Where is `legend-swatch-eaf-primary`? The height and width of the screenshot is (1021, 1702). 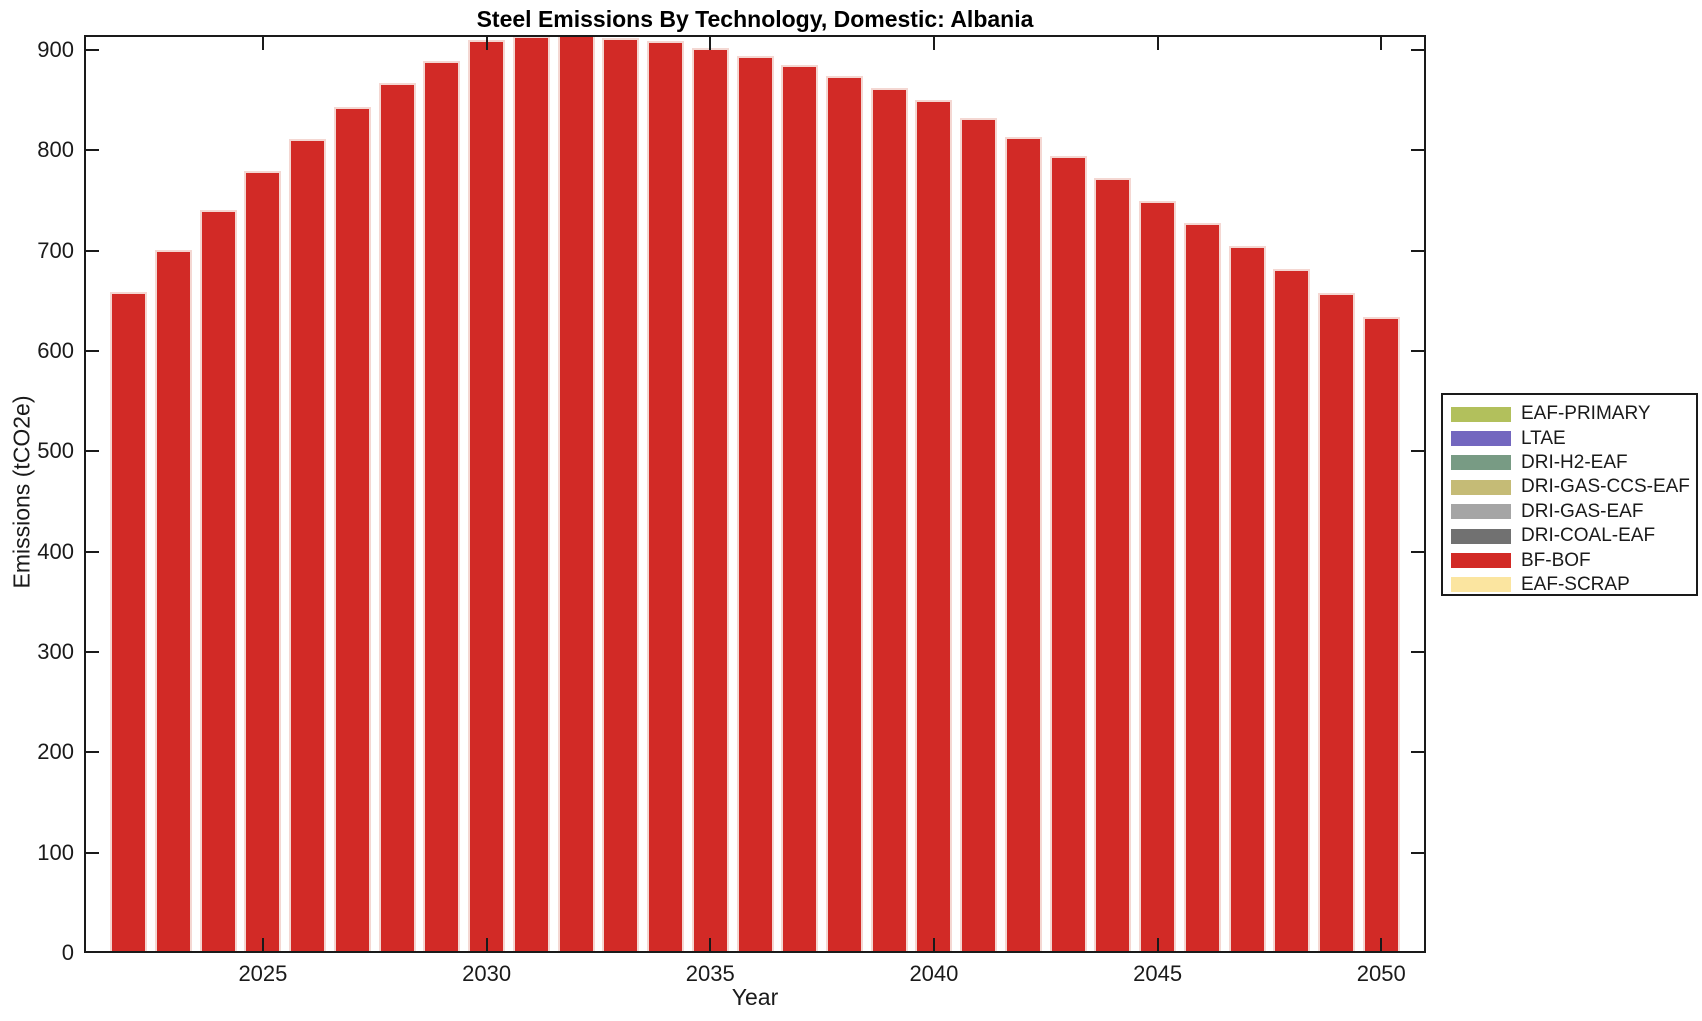
legend-swatch-eaf-primary is located at coordinates (1481, 414).